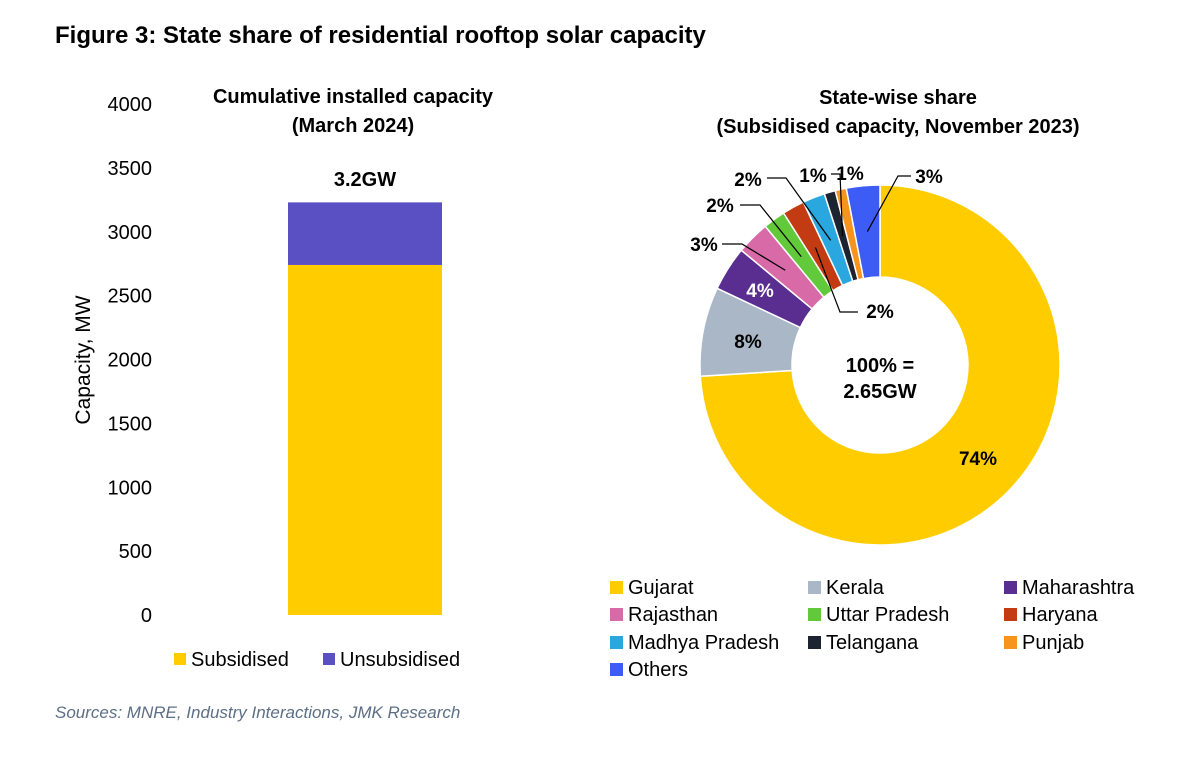  What do you see at coordinates (1010, 642) in the screenshot?
I see `legend-swatch-punjab` at bounding box center [1010, 642].